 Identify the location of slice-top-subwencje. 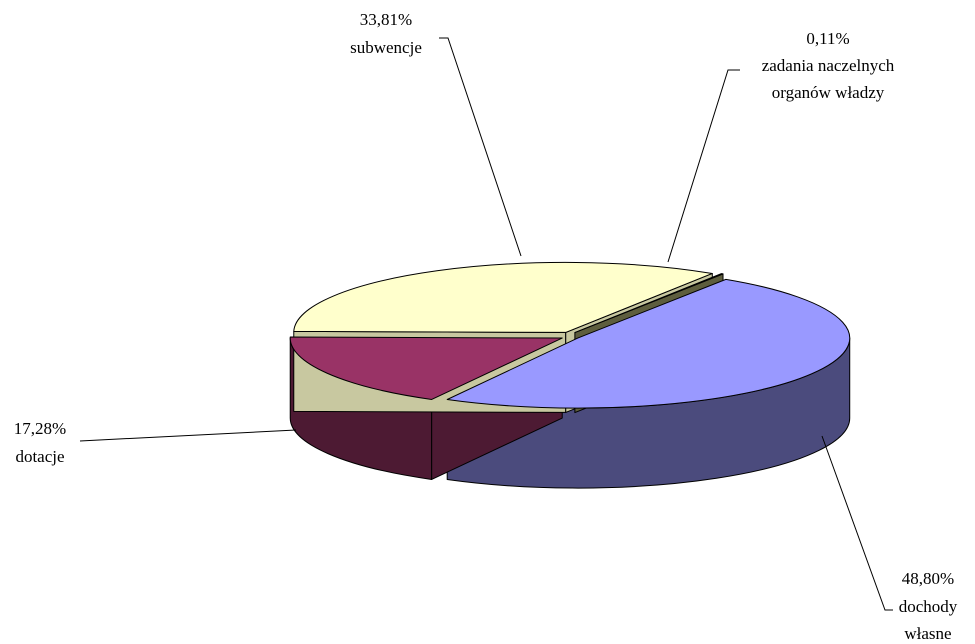
(503, 297).